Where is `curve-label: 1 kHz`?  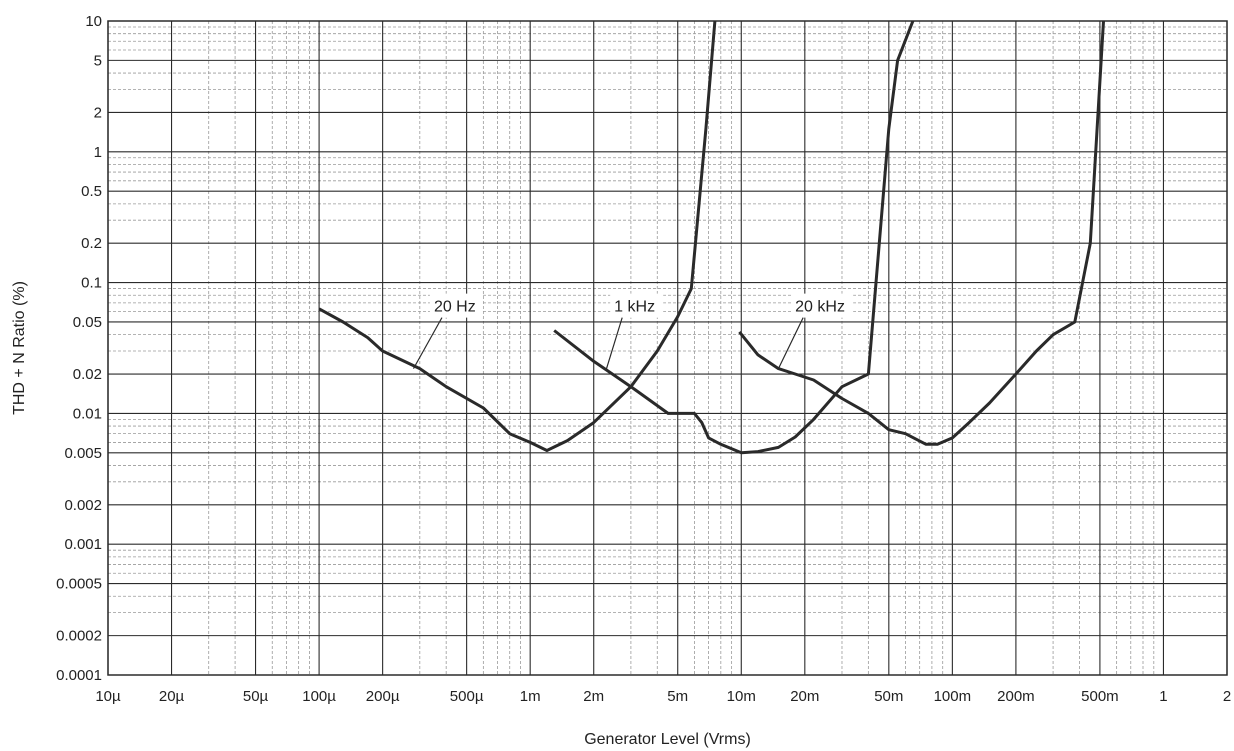 curve-label: 1 kHz is located at coordinates (634, 307).